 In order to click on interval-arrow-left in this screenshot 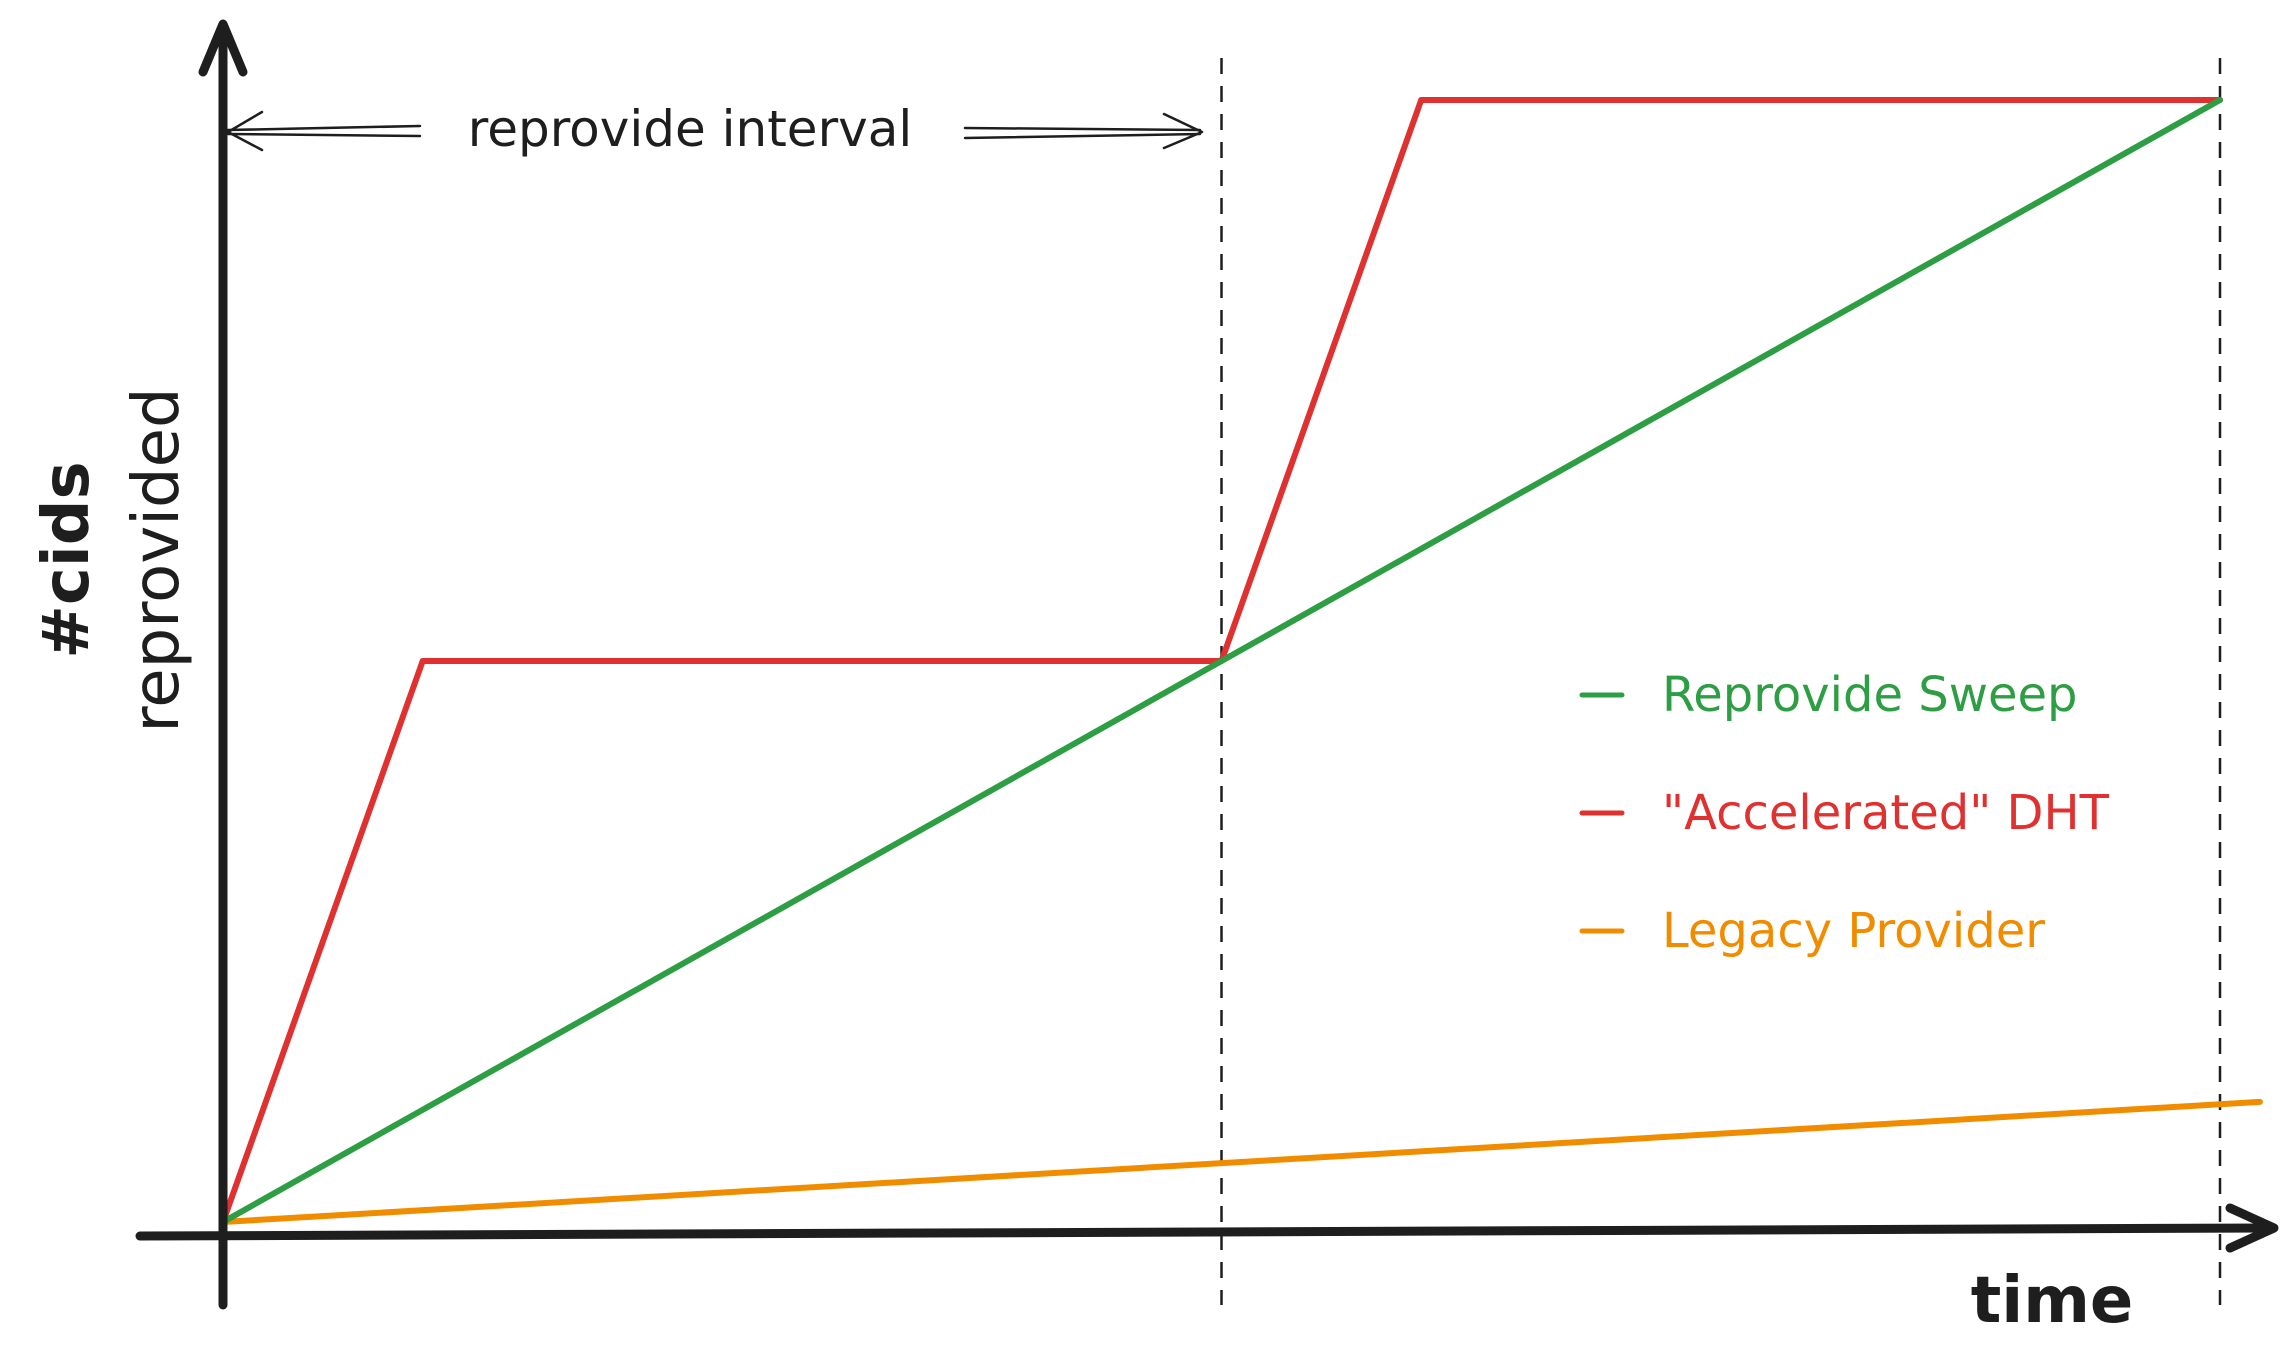, I will do `click(324, 131)`.